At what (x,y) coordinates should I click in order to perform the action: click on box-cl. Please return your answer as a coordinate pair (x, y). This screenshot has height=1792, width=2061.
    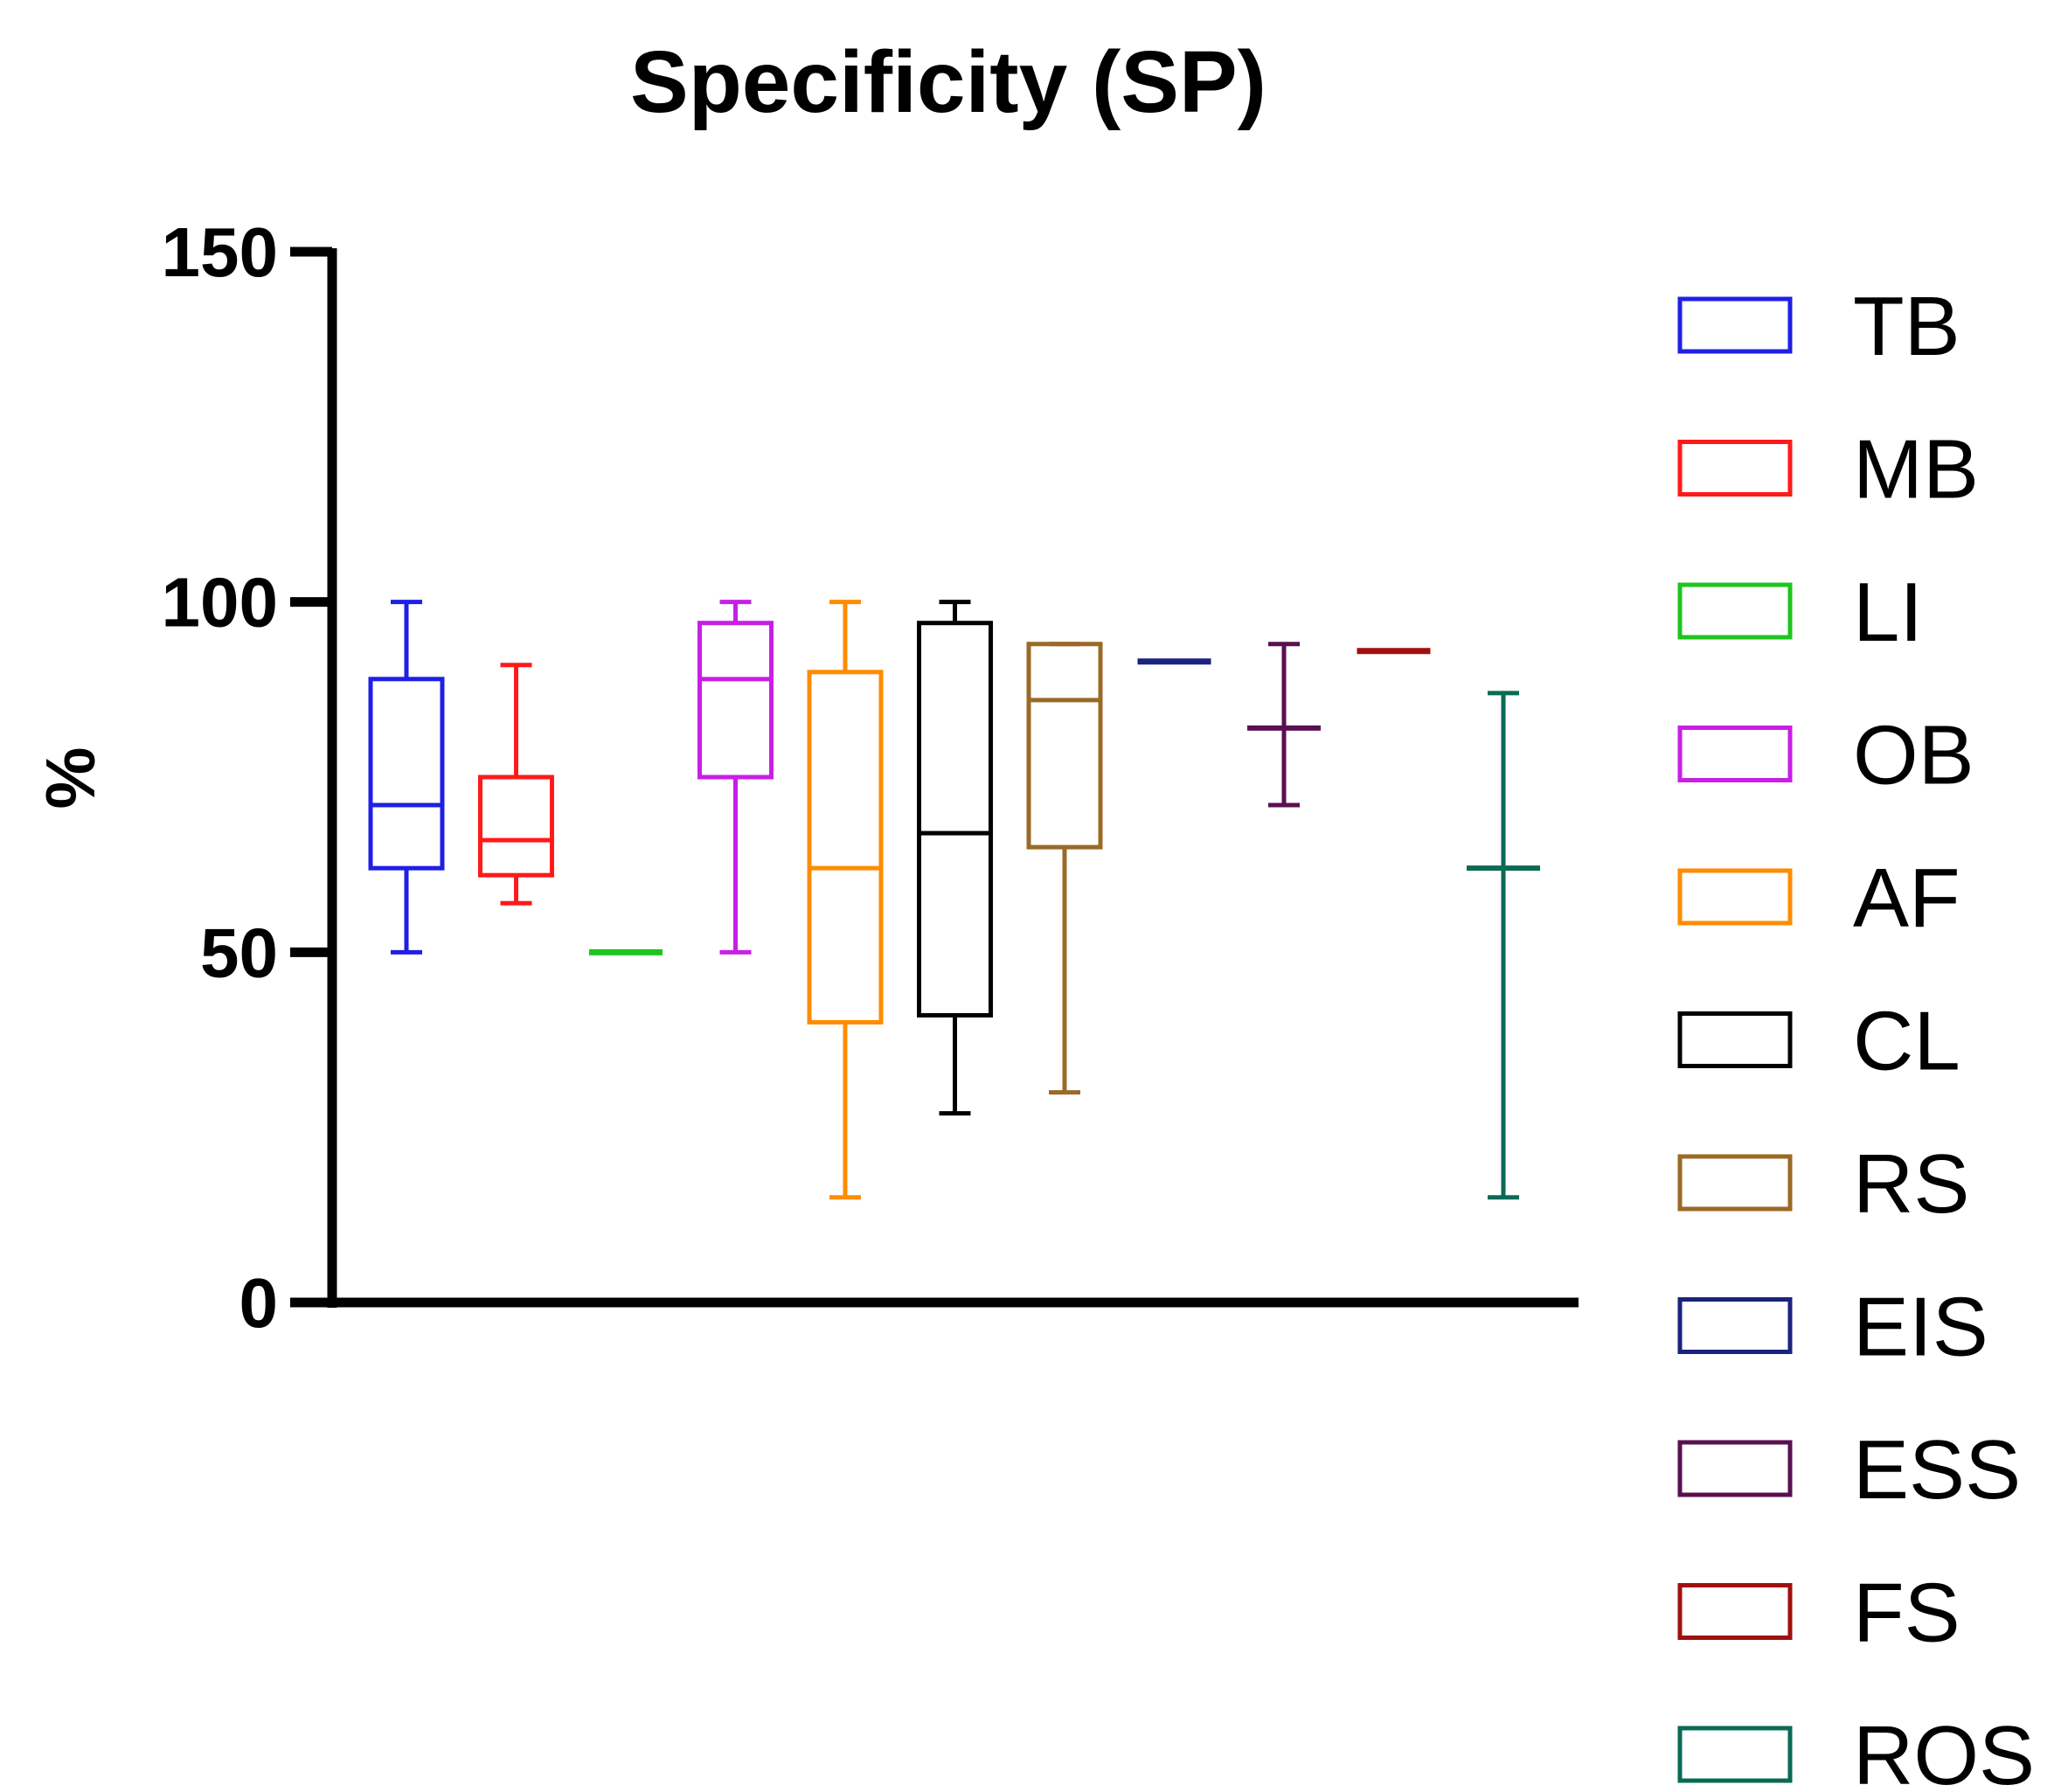
    Looking at the image, I should click on (955, 858).